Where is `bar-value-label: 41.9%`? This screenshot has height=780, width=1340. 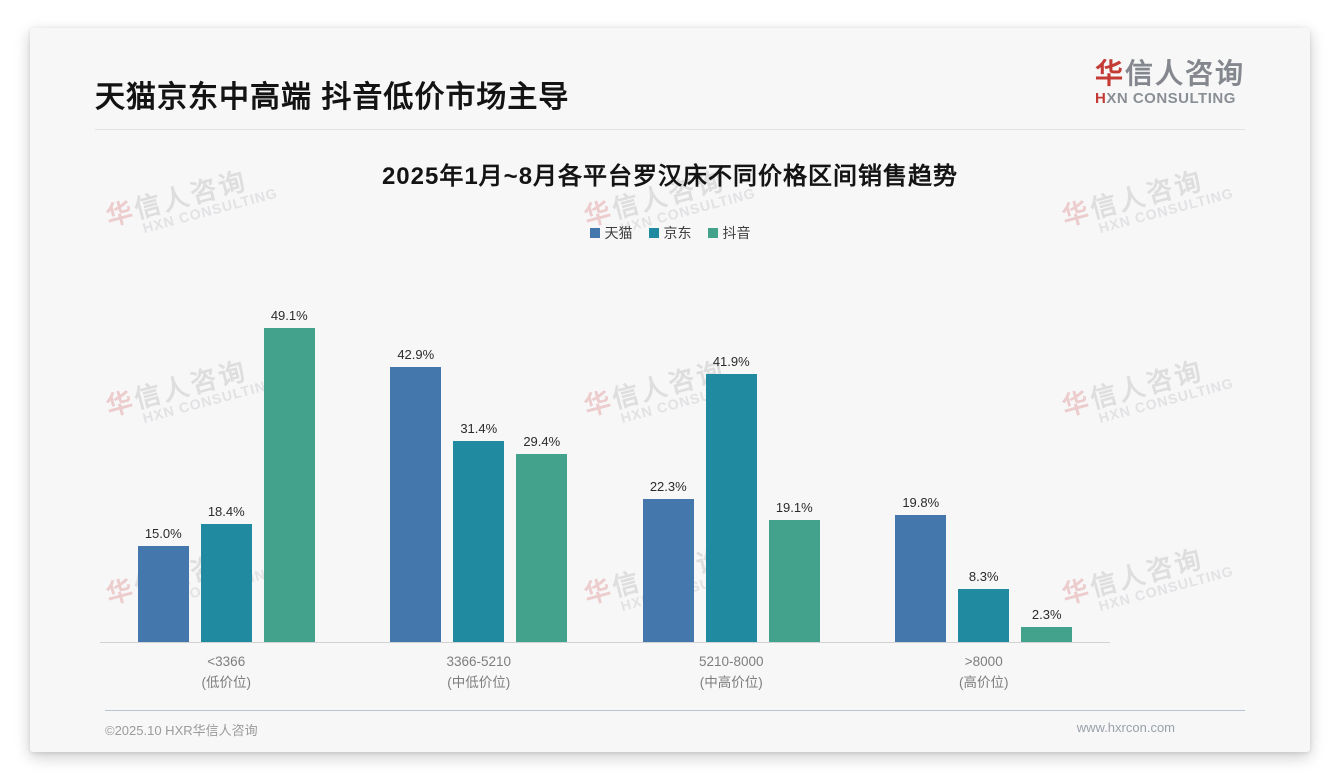
bar-value-label: 41.9% is located at coordinates (731, 361).